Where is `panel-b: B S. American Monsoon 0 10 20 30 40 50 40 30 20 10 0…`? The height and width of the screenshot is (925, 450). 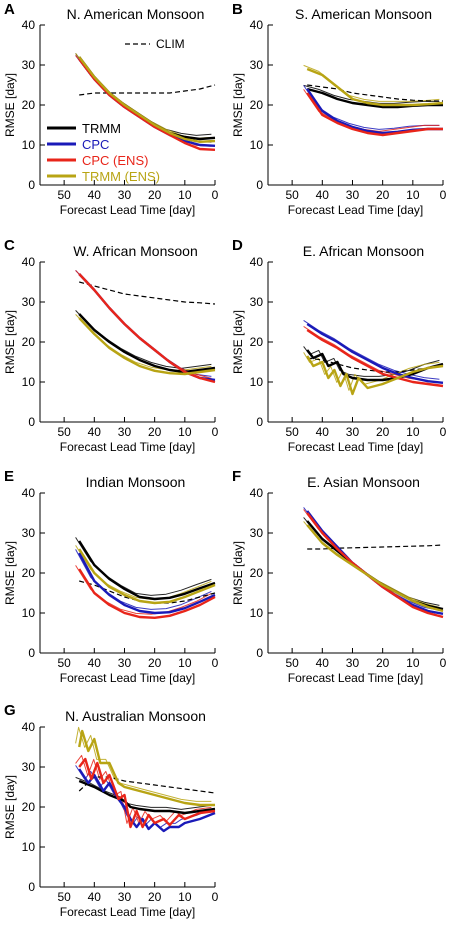
panel-b: B S. American Monsoon 0 10 20 30 40 50 40 30 20 10 0… is located at coordinates (339, 109).